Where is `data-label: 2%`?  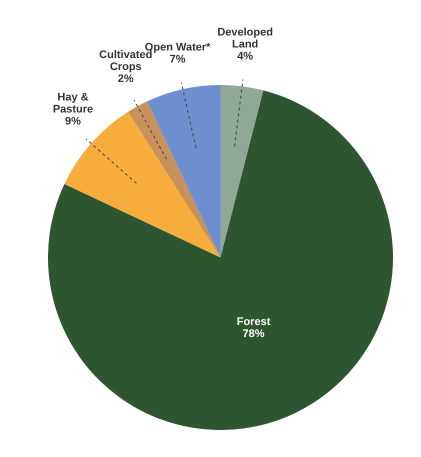 data-label: 2% is located at coordinates (126, 79).